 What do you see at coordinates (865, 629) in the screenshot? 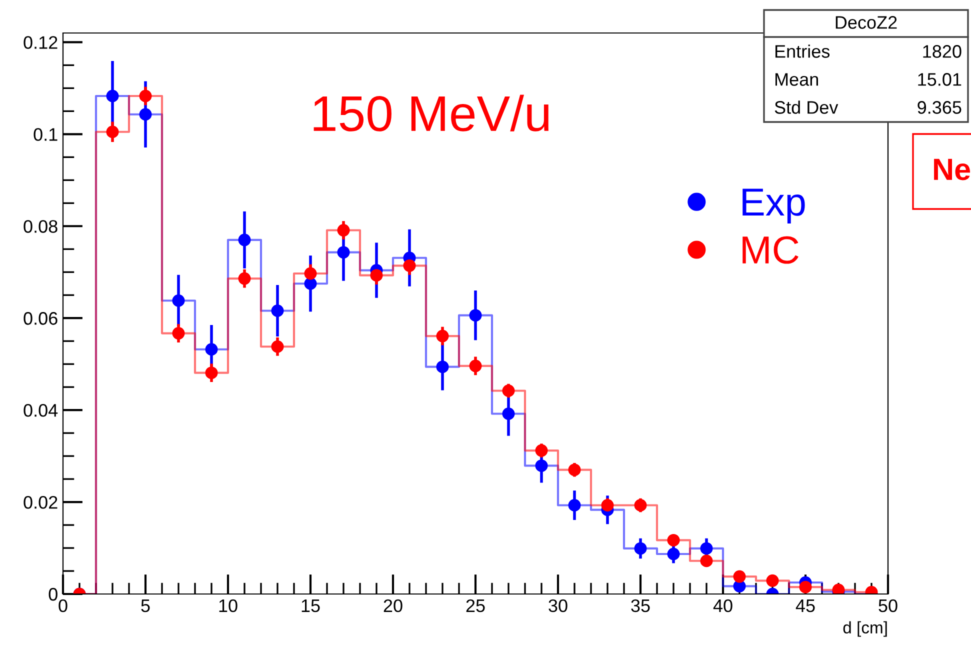
I see `x-axis-title: d [cm]` at bounding box center [865, 629].